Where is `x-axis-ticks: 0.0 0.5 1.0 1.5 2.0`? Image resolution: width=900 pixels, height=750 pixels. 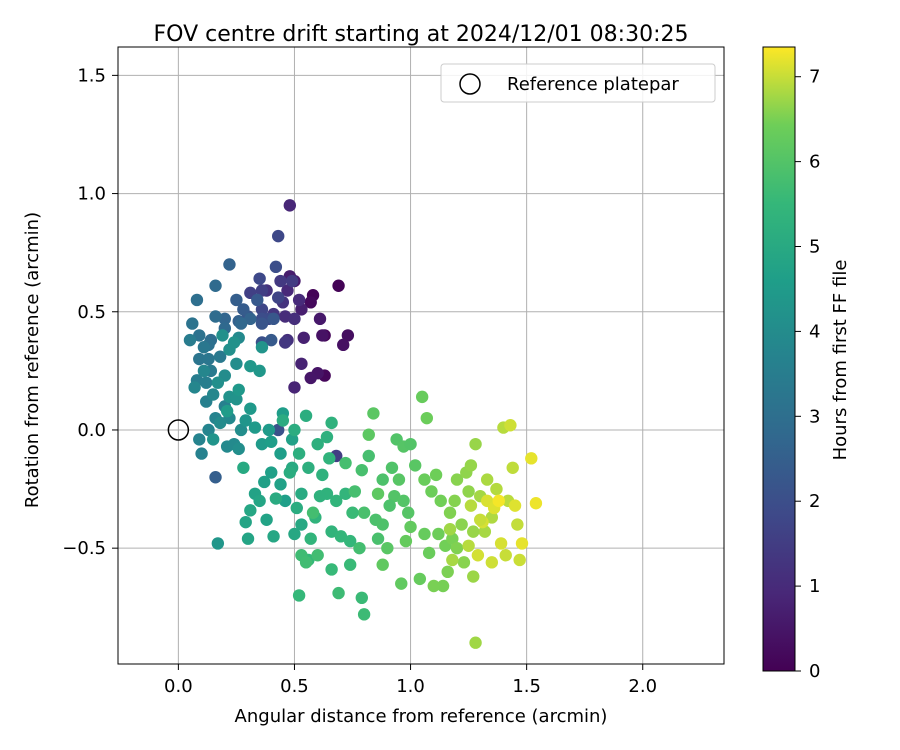 x-axis-ticks: 0.0 0.5 1.0 1.5 2.0 is located at coordinates (410, 680).